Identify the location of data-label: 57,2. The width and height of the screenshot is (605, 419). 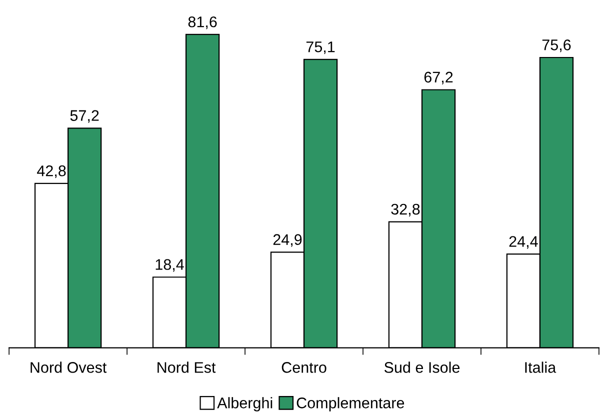
(84, 116).